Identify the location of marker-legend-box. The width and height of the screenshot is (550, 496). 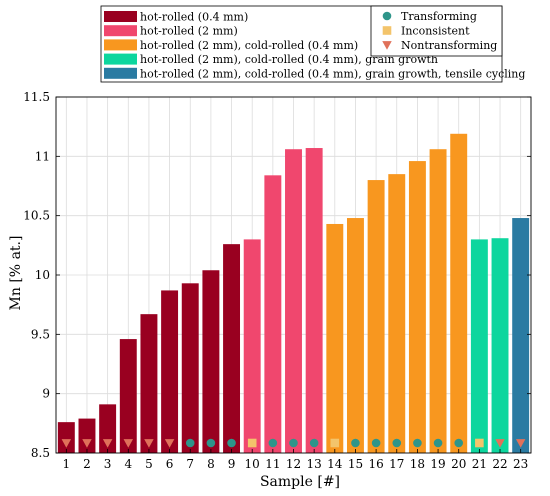
(436, 31).